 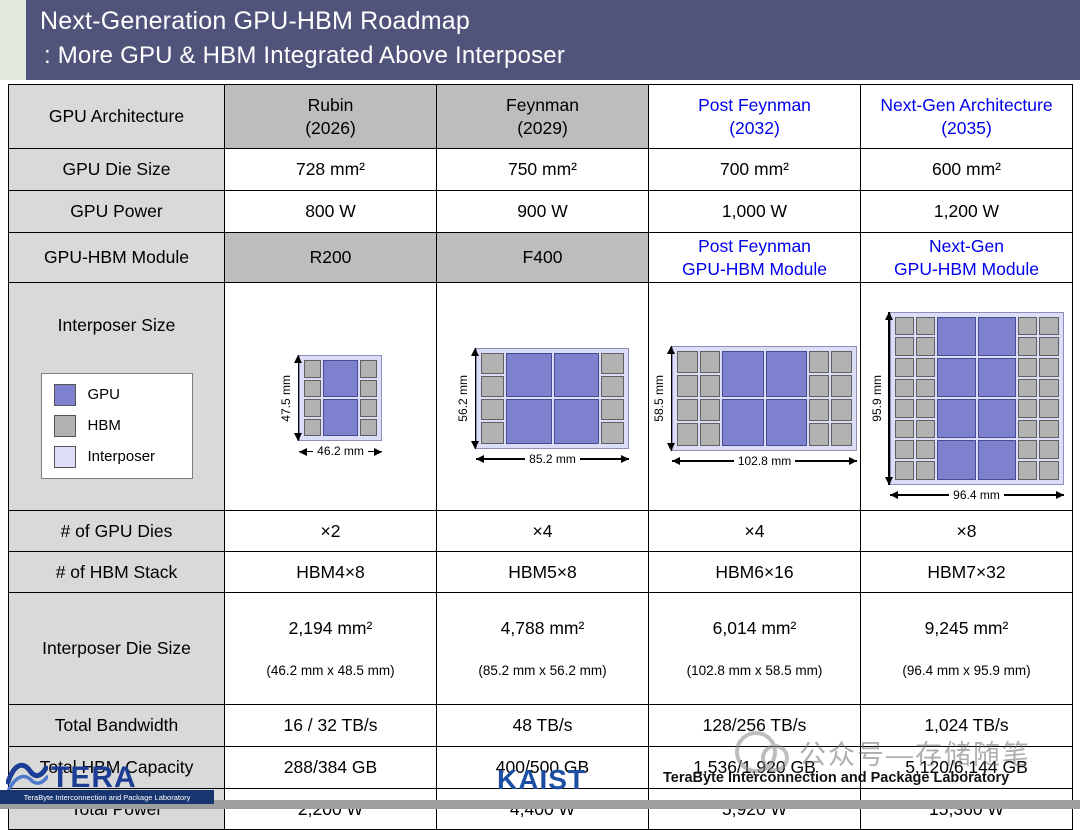 What do you see at coordinates (64, 456) in the screenshot?
I see `interposer-swatch` at bounding box center [64, 456].